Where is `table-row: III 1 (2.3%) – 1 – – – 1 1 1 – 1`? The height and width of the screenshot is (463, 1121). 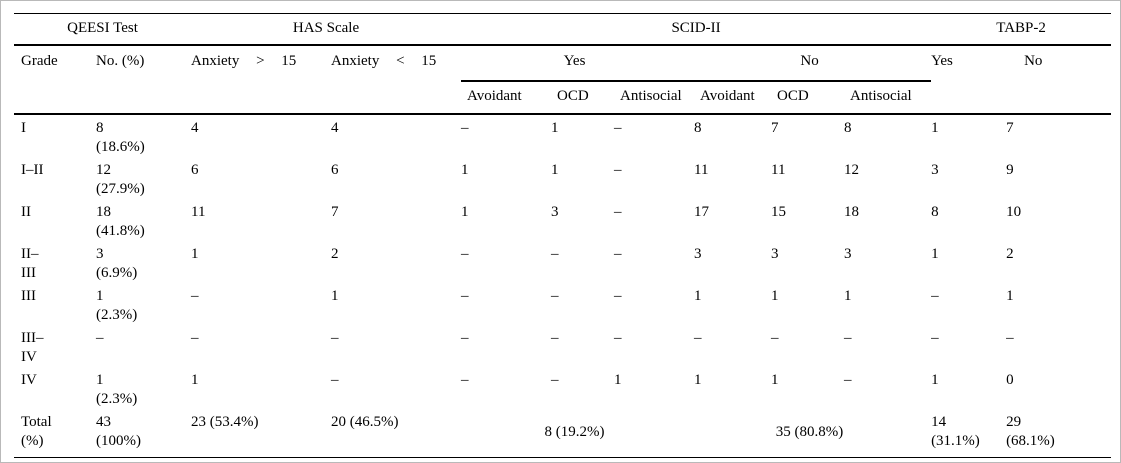
table-row: III 1 (2.3%) – 1 – – – 1 1 1 – 1 is located at coordinates (562, 304).